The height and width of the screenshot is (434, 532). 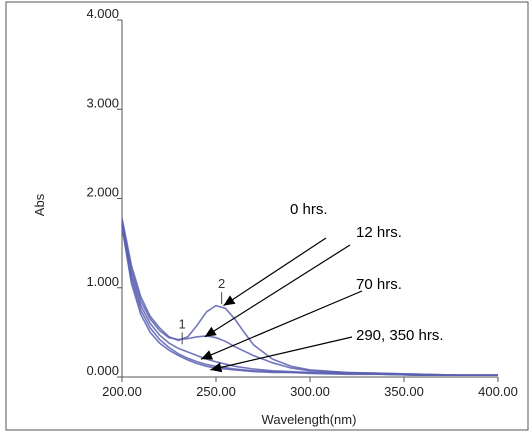 I want to click on annotation-label-0: 0 hrs., so click(x=309, y=209).